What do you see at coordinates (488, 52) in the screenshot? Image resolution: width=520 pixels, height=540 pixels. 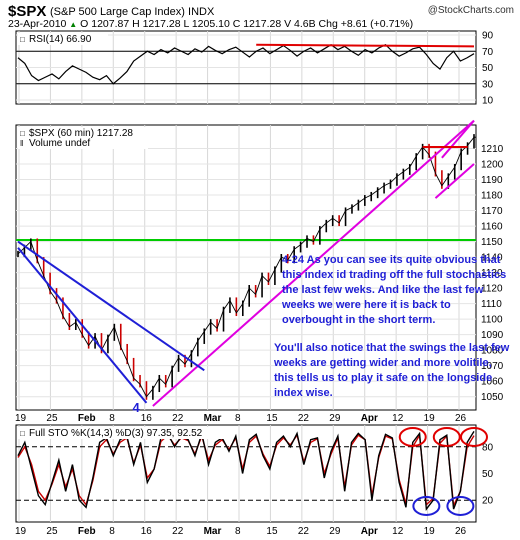 I see `rsi-tick-label: 70` at bounding box center [488, 52].